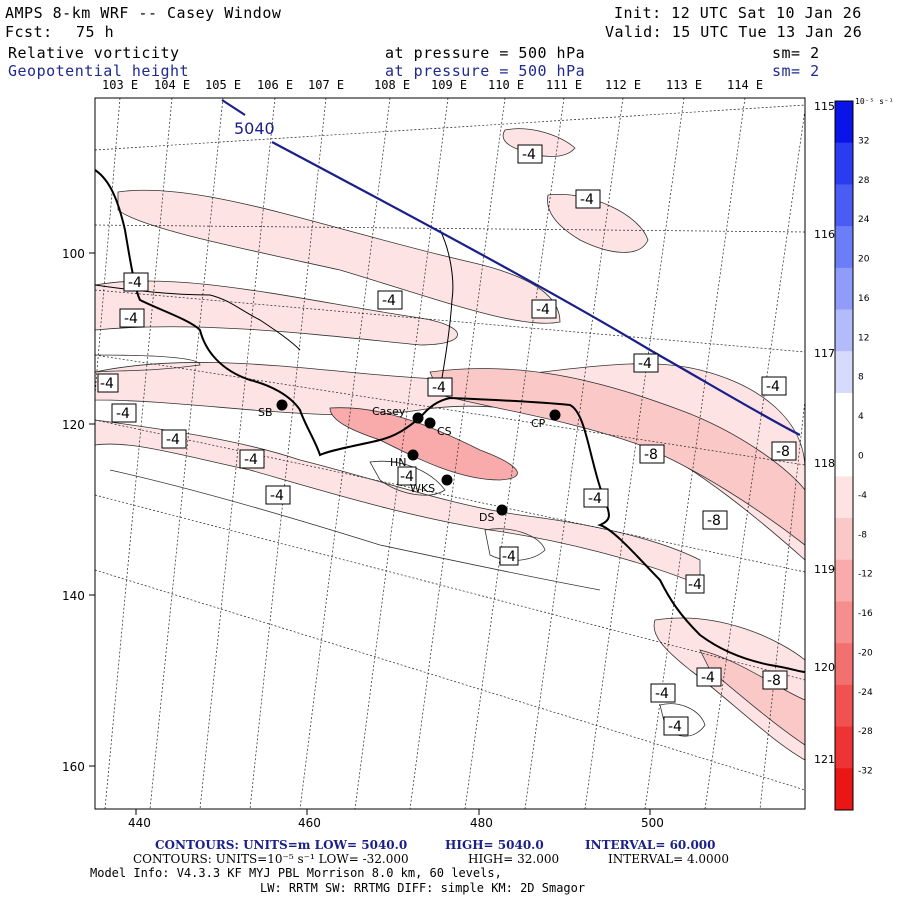 This screenshot has height=900, width=900. What do you see at coordinates (734, 32) in the screenshot?
I see `valid-time: Valid: 15 UTC Tue 13 Jan 26` at bounding box center [734, 32].